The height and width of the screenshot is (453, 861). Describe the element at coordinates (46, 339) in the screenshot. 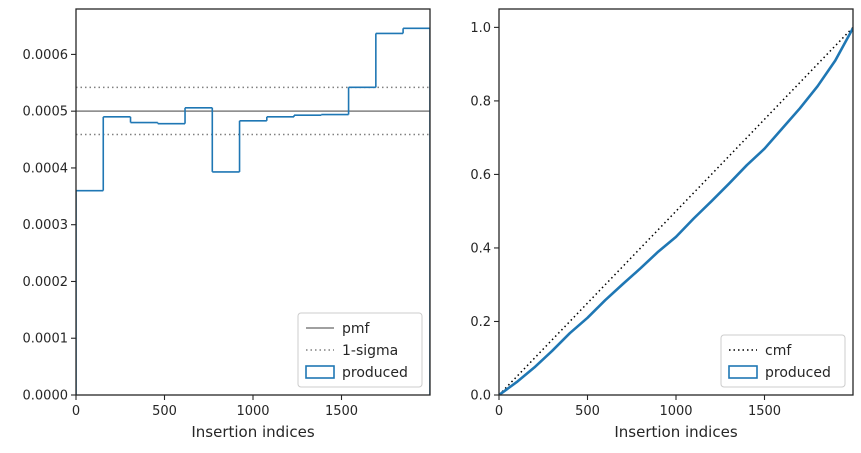

I see `y-tick-label: 0.0001` at that location.